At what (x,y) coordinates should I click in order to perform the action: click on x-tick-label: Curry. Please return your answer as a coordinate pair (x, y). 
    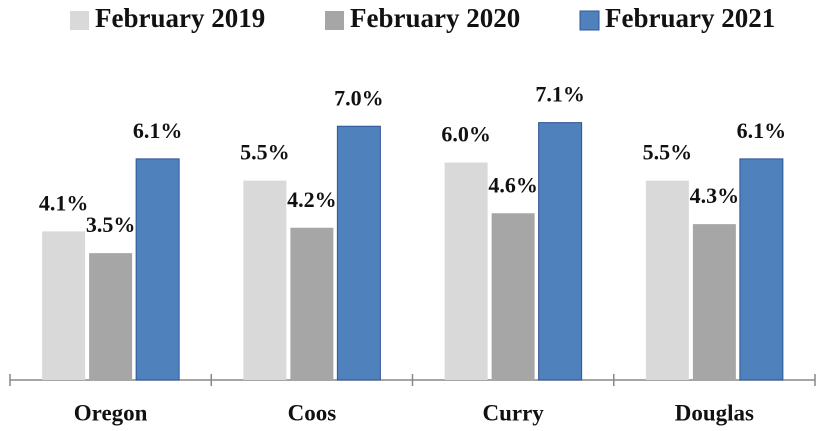
    Looking at the image, I should click on (513, 412).